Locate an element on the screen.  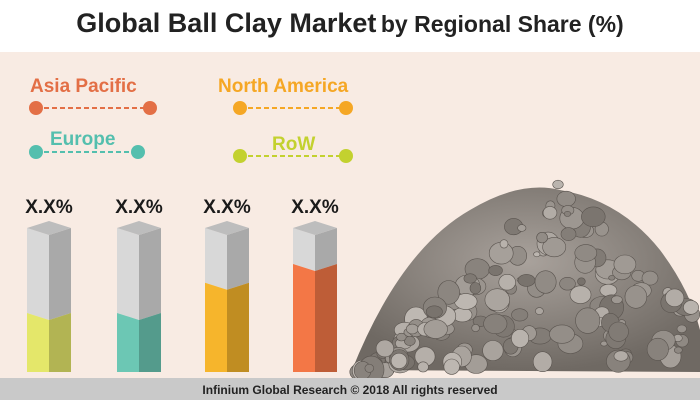
legend-connectors is located at coordinates (191, 132).